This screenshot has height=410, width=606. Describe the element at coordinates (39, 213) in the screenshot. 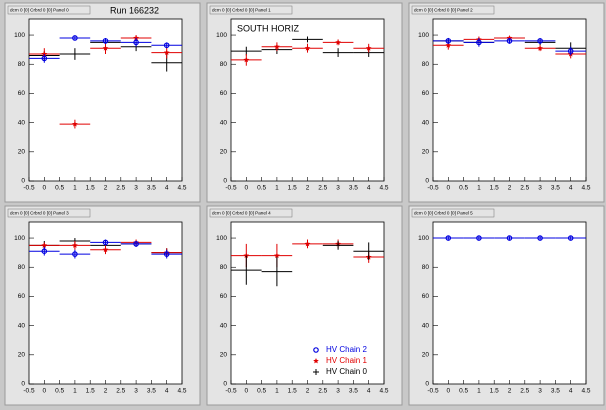

I see `pad-title: dcm 0 [0] Crbrd 0 [0] Panel 3` at that location.